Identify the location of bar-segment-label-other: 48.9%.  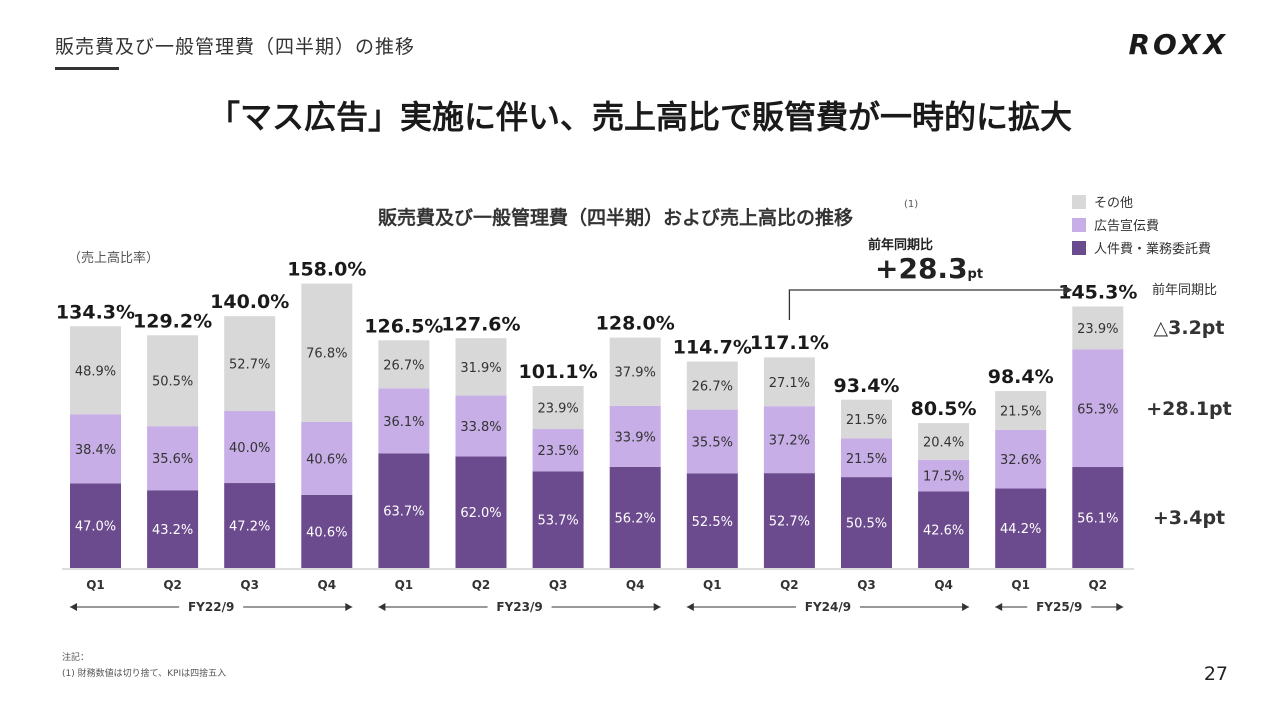
(95, 371).